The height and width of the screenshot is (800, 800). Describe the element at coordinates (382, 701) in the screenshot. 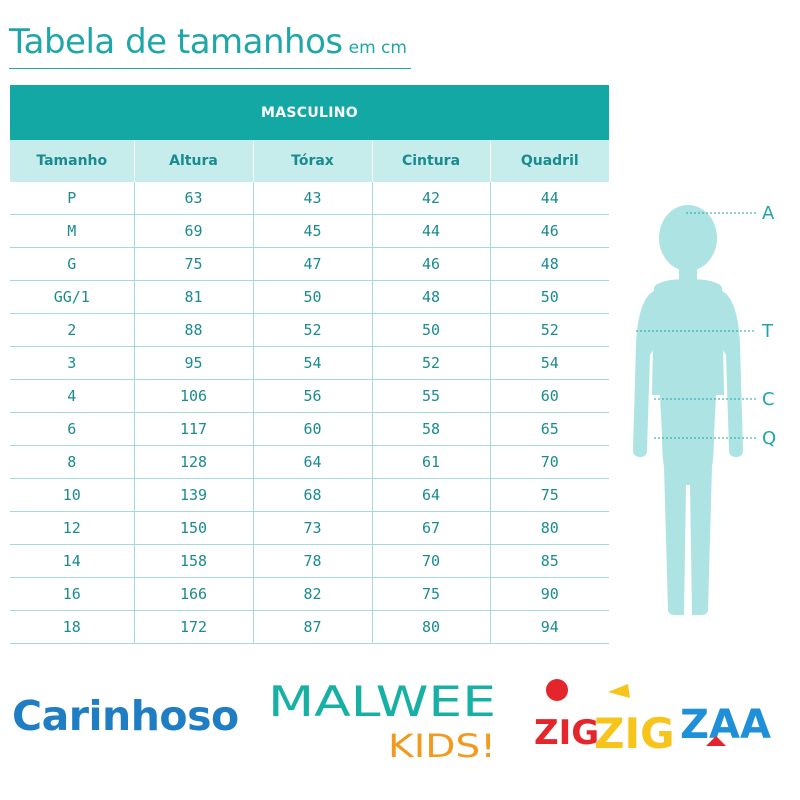

I see `malwee-wordmark: MALWEE` at that location.